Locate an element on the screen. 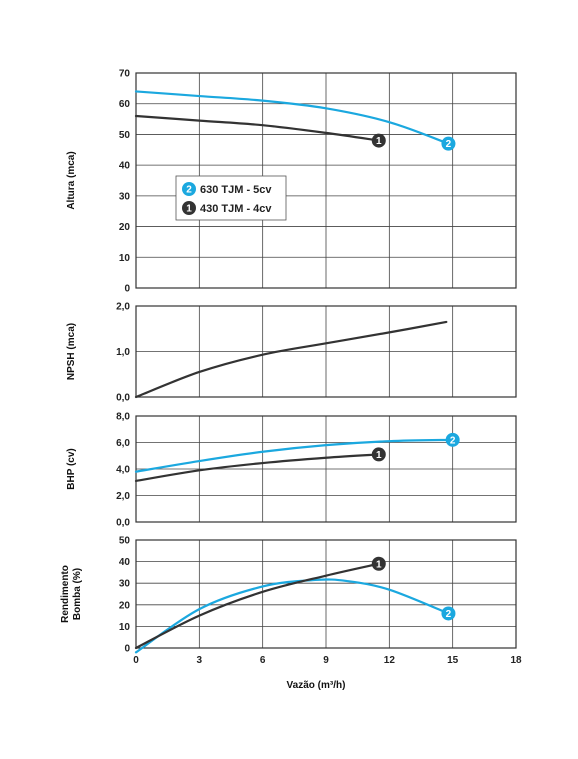 The width and height of the screenshot is (578, 759). legend-entry-1-marker: 1 is located at coordinates (189, 208).